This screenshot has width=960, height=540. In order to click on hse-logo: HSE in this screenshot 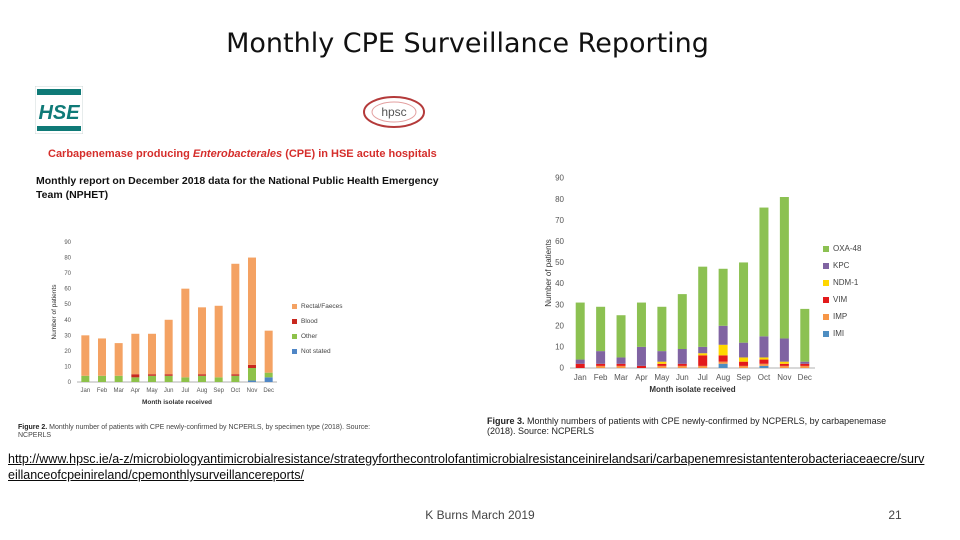, I will do `click(59, 110)`.